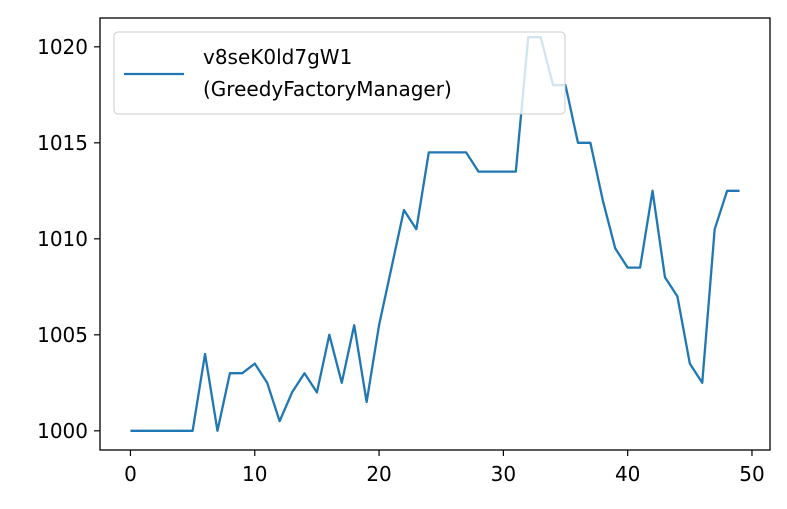 The image size is (787, 509). I want to click on legend-label-line1: v8seK0ld7gW1, so click(277, 57).